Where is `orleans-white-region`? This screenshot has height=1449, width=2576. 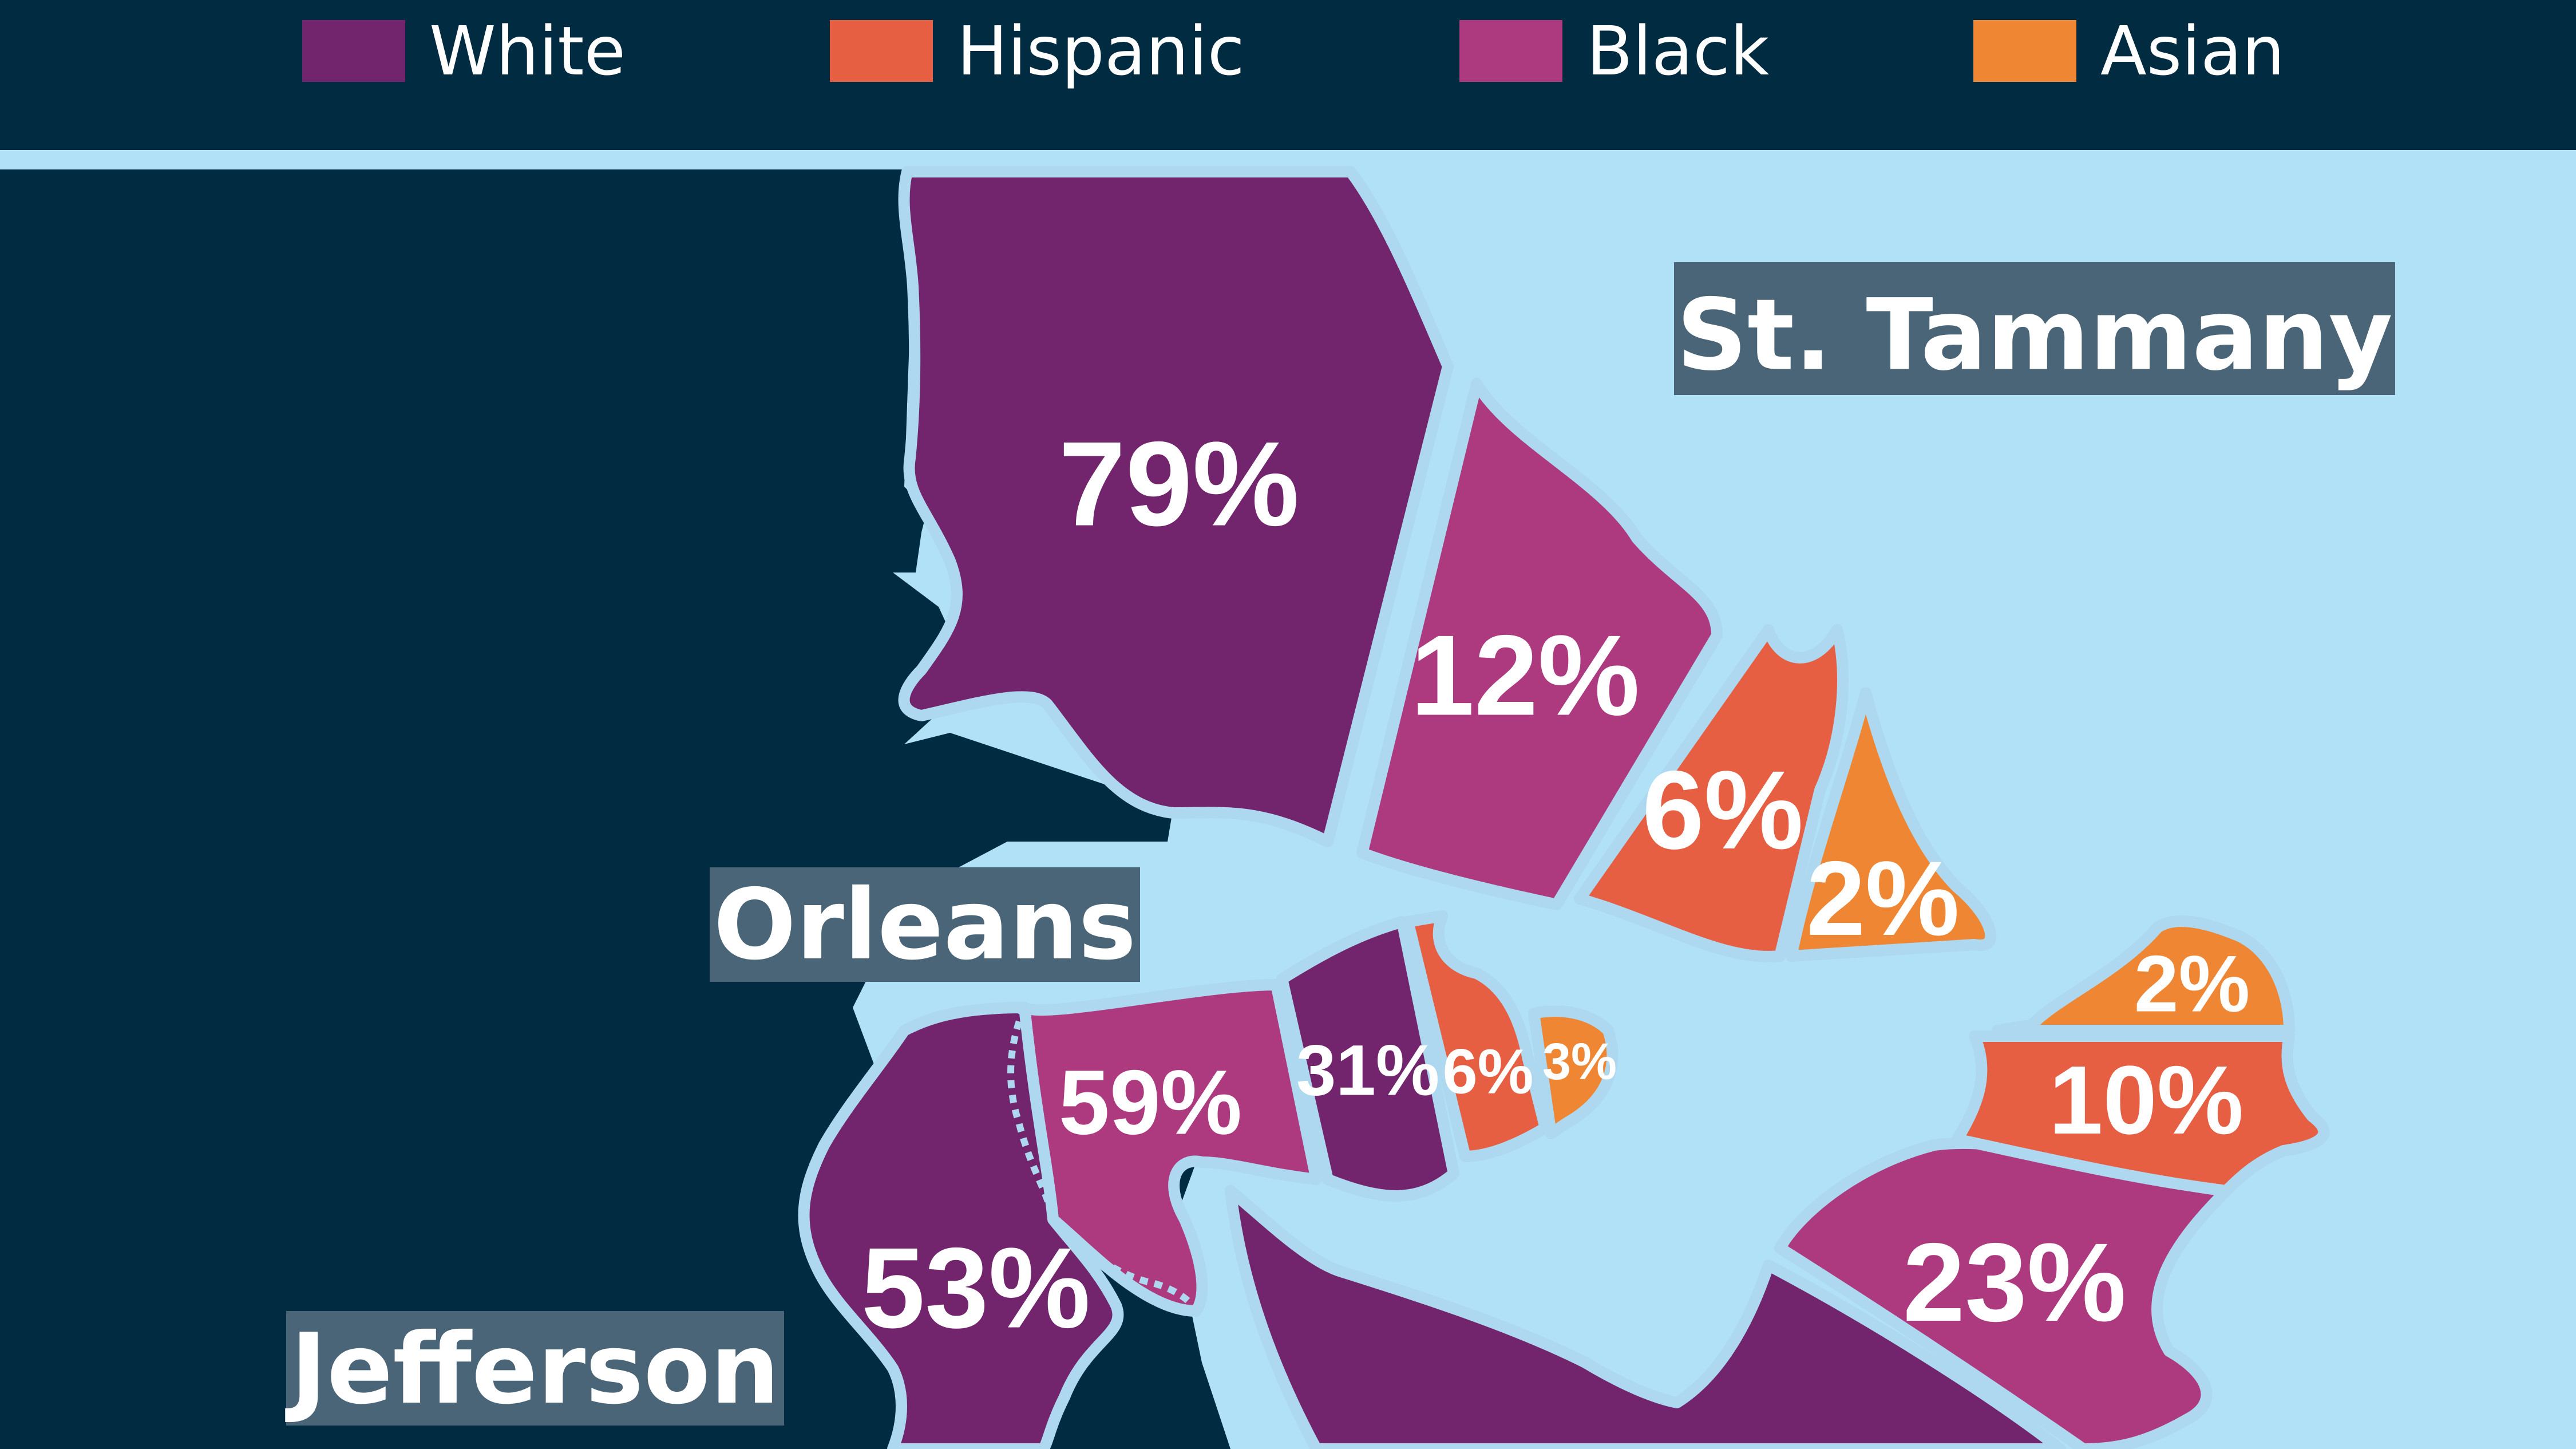 orleans-white-region is located at coordinates (1367, 1059).